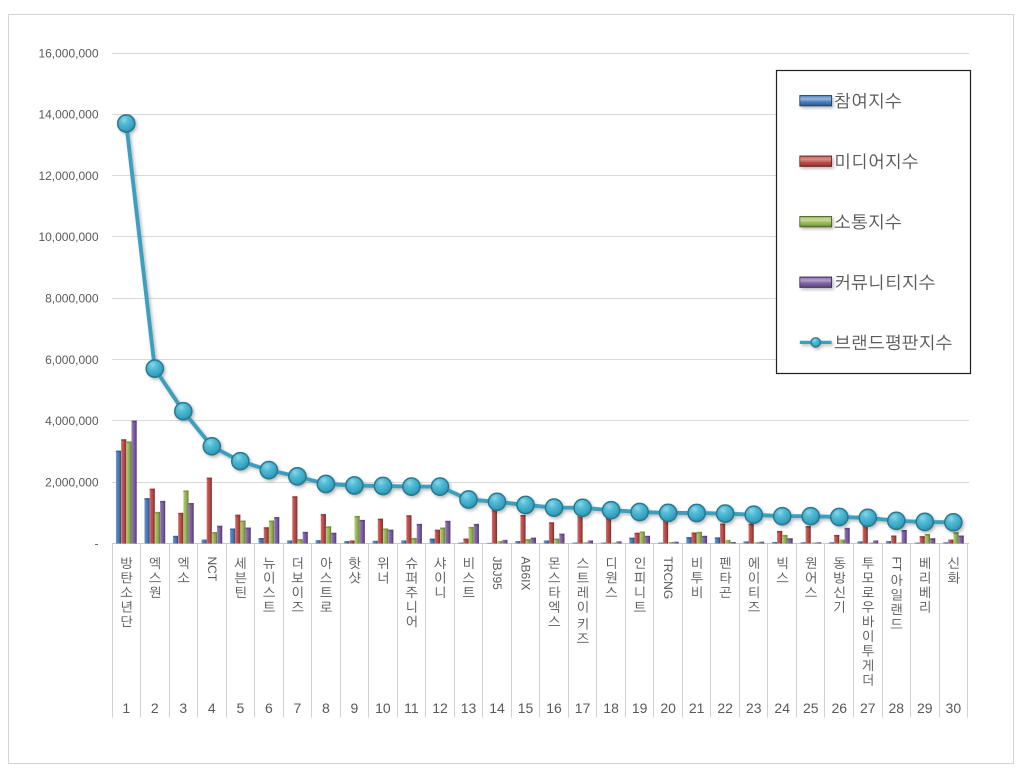 The height and width of the screenshot is (775, 1024). I want to click on svg-text: 9, so click(355, 708).